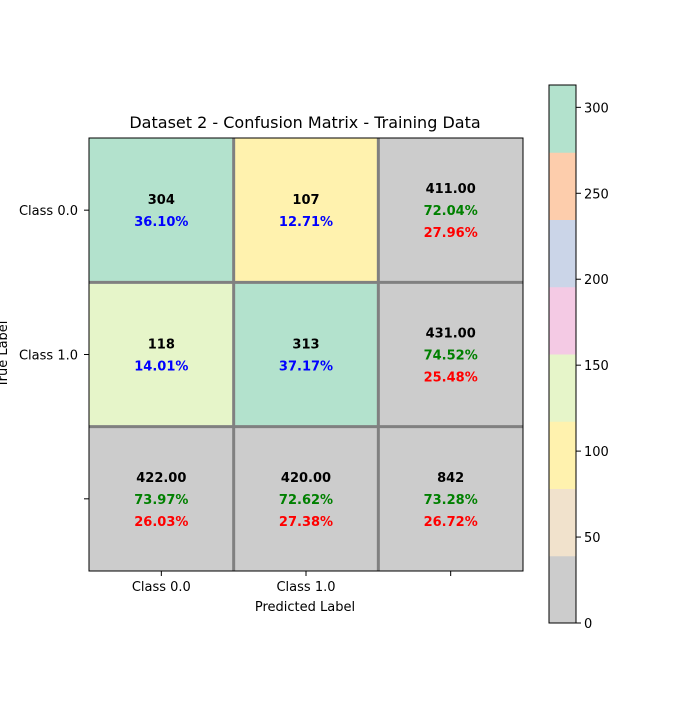 The image size is (700, 704). Describe the element at coordinates (161, 587) in the screenshot. I see `x-tick-label: Class 0.0` at that location.